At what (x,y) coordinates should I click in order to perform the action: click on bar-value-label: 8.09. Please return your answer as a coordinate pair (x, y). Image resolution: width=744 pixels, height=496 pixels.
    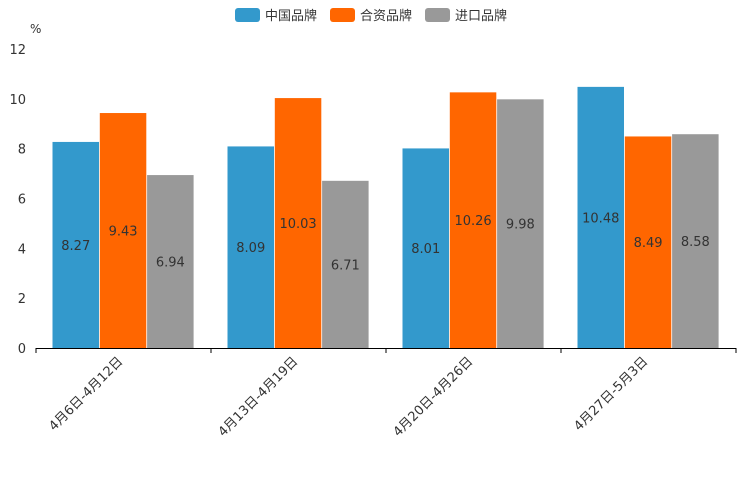
    Looking at the image, I should click on (250, 248).